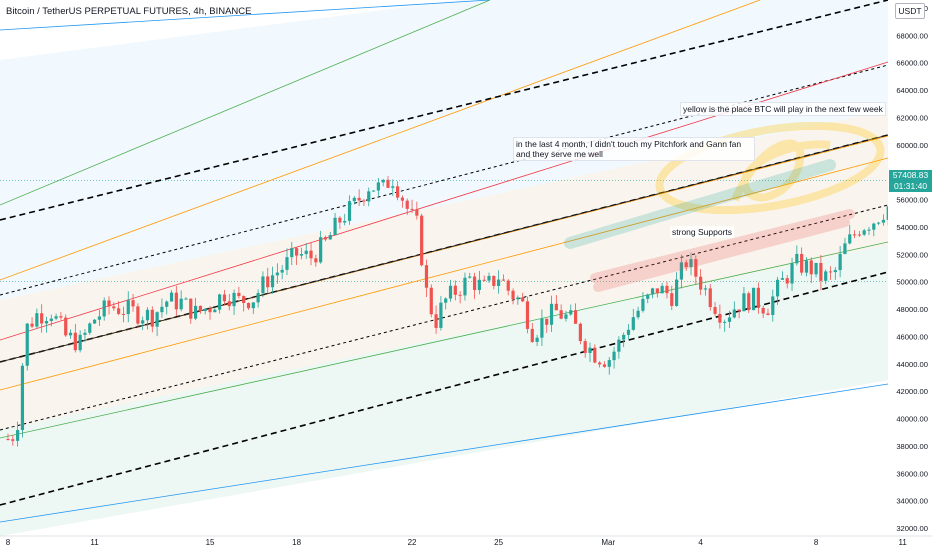 The width and height of the screenshot is (932, 555). What do you see at coordinates (912, 336) in the screenshot?
I see `y-tick-label: 46000.00` at bounding box center [912, 336].